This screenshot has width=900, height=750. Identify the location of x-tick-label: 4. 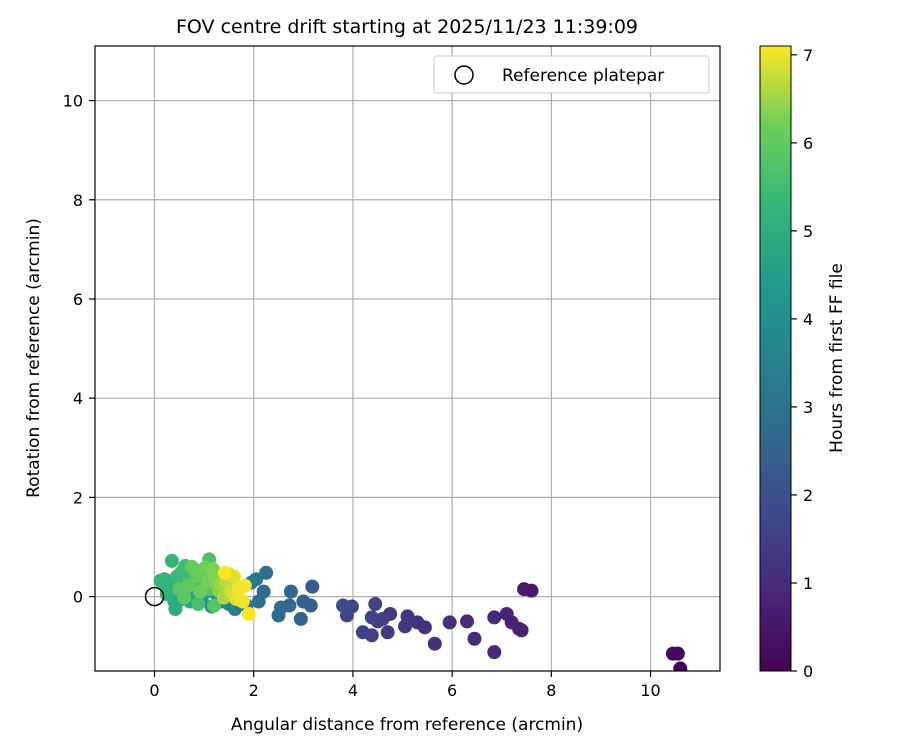
(353, 690).